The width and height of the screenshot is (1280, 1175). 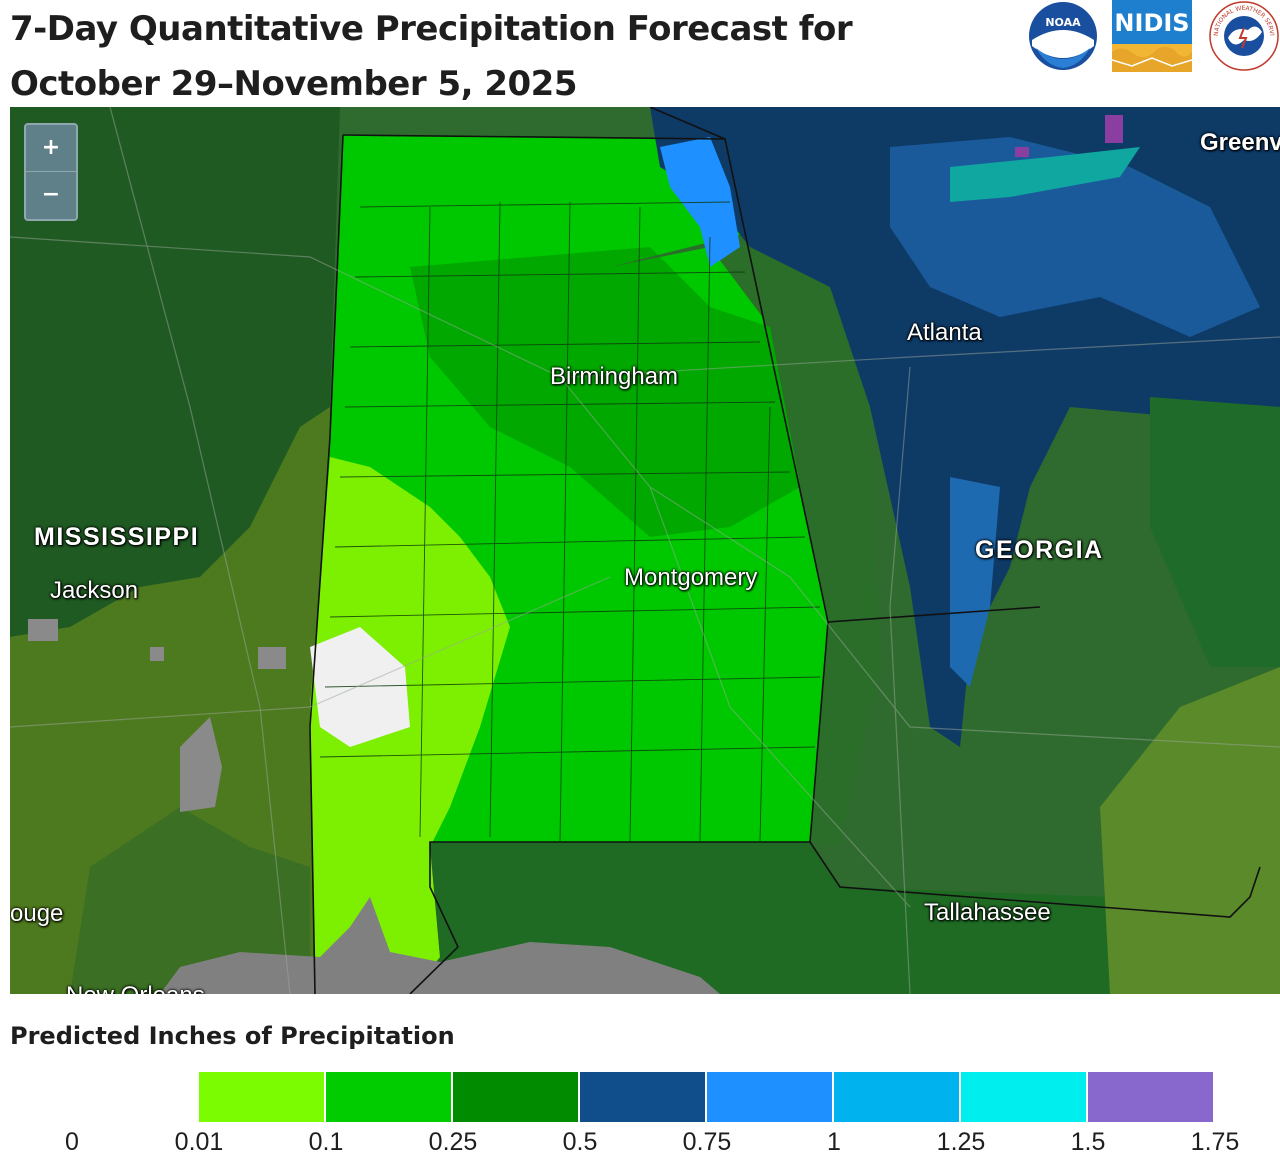 I want to click on nidis-logo: NIDIS, so click(x=1152, y=36).